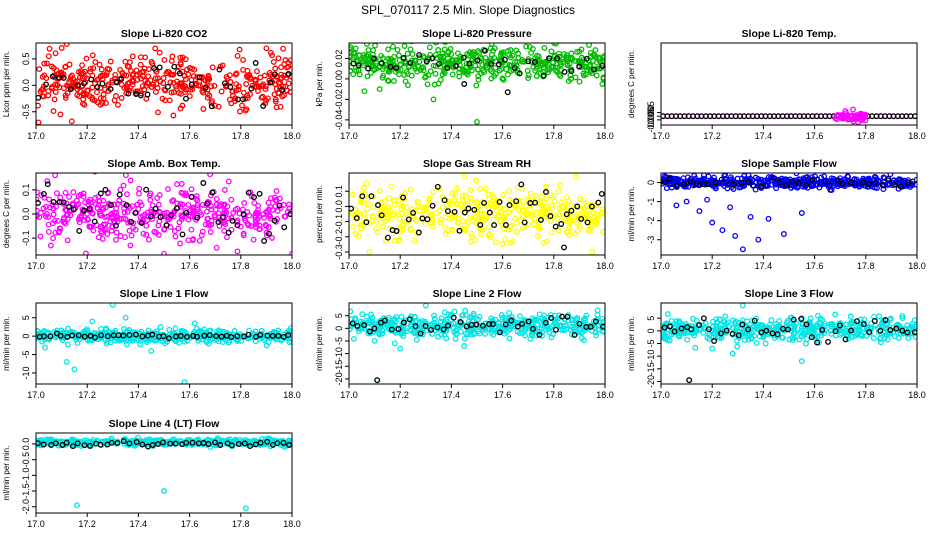 This screenshot has width=936, height=540. I want to click on plot-frame, so click(477, 214).